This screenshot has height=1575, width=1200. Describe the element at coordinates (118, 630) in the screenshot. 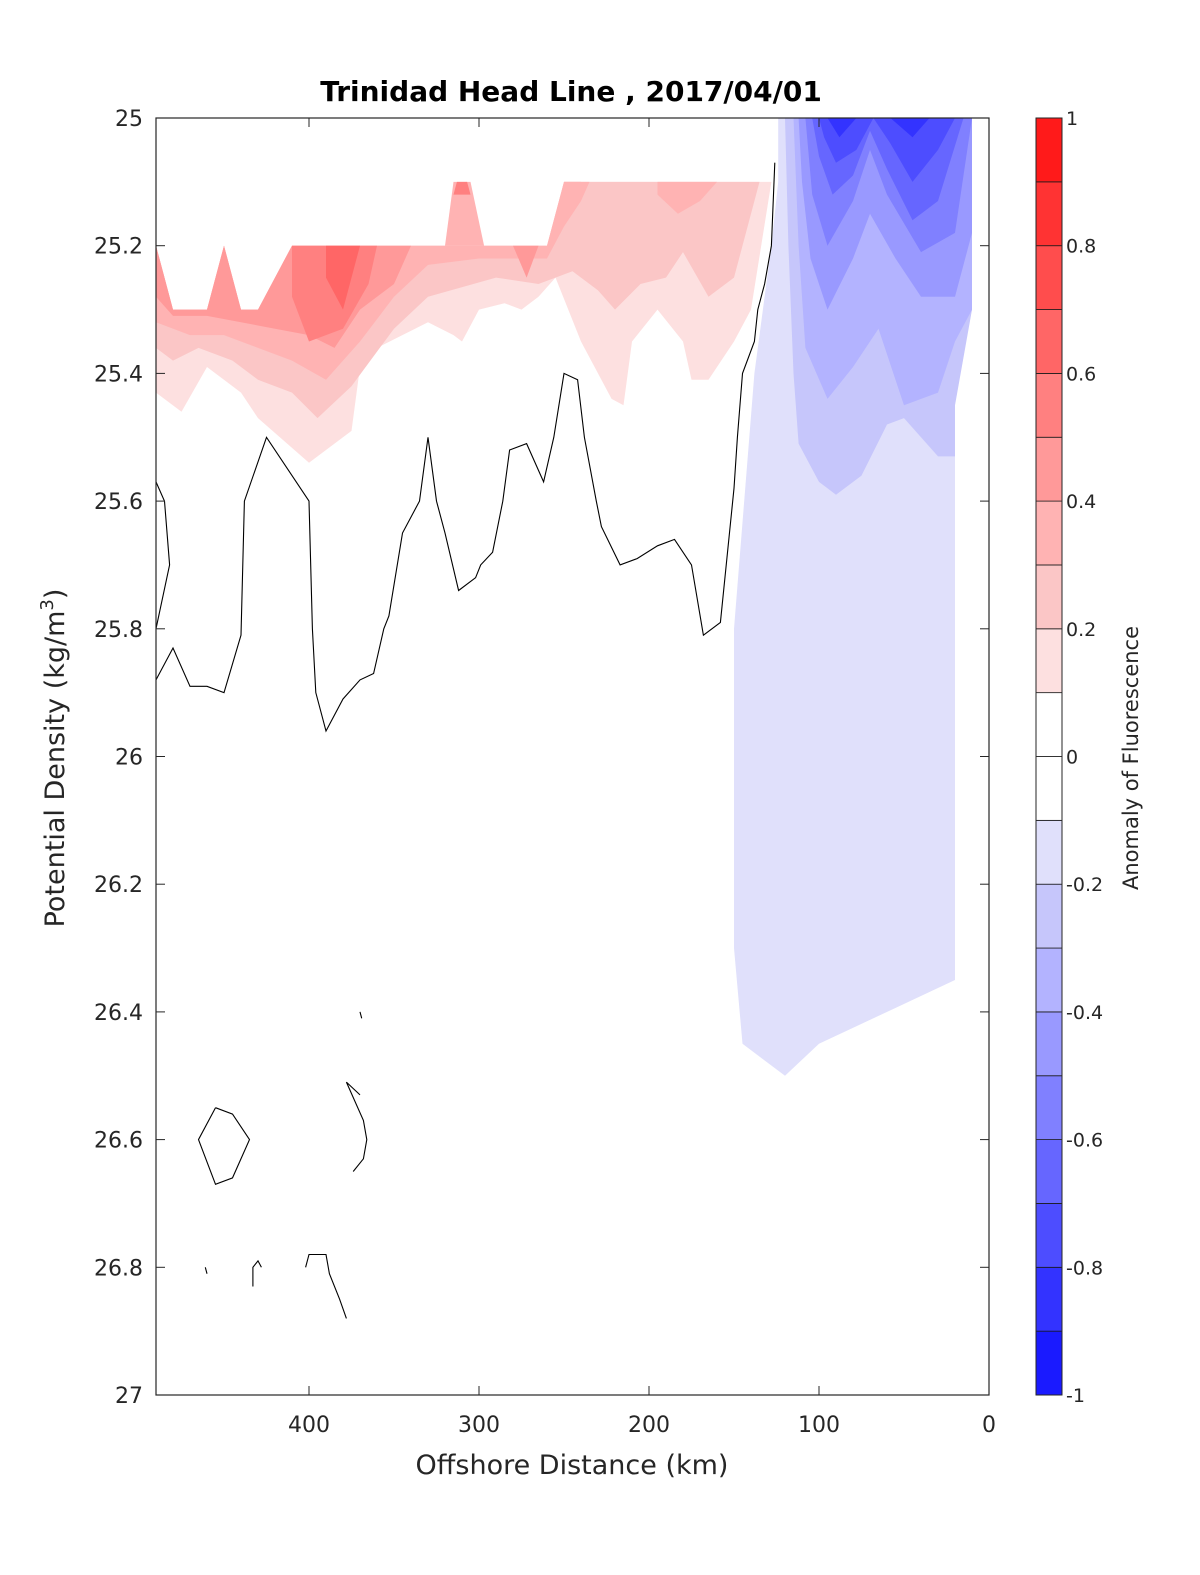

I see `y-tick-label: 25.8` at that location.